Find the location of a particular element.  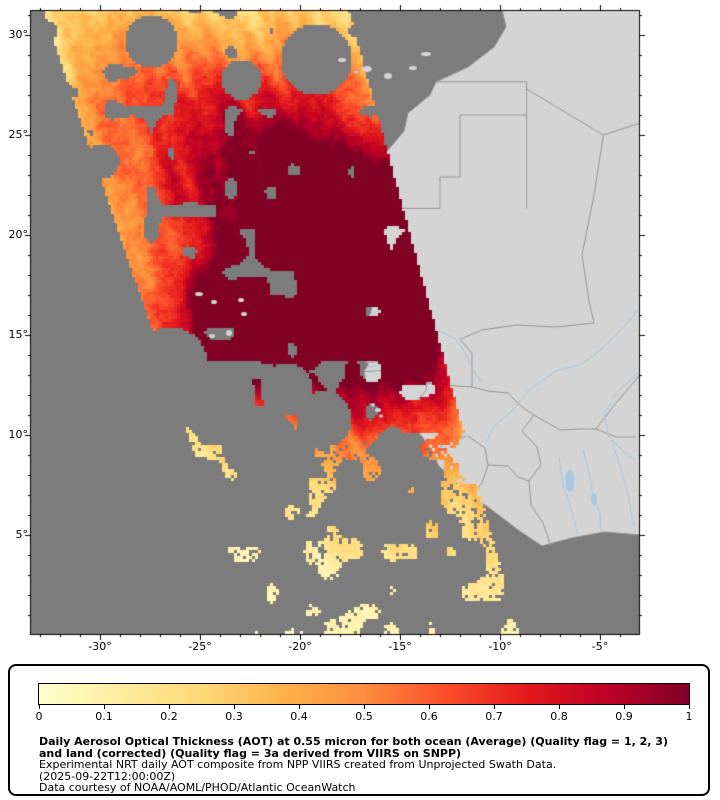

colorbar-tick-label: 0.7 is located at coordinates (494, 716).